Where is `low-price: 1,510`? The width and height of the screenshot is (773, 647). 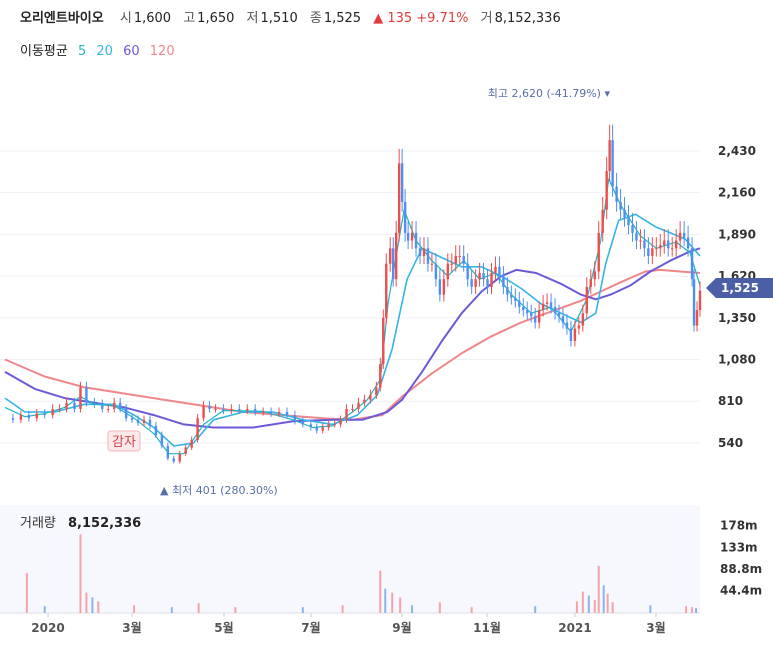
low-price: 1,510 is located at coordinates (279, 18).